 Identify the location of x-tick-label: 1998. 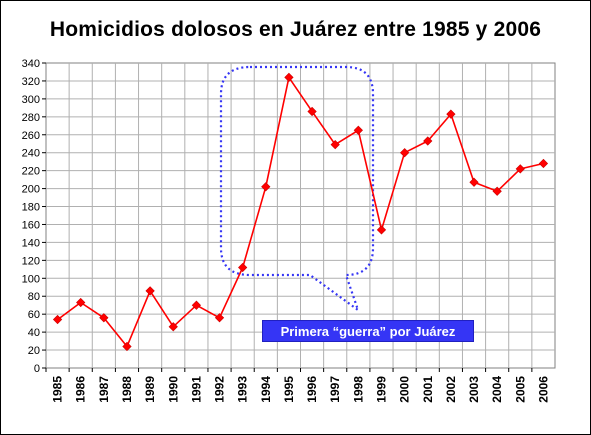
(358, 389).